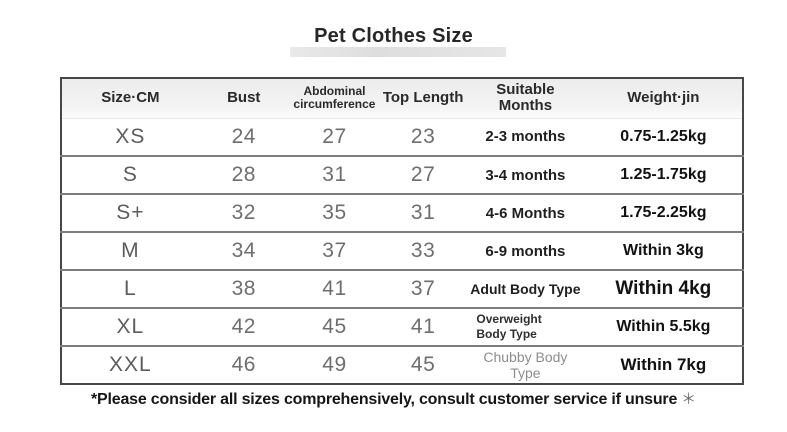 This screenshot has height=432, width=787. Describe the element at coordinates (525, 137) in the screenshot. I see `suitable-months-value: 2-3 months` at that location.